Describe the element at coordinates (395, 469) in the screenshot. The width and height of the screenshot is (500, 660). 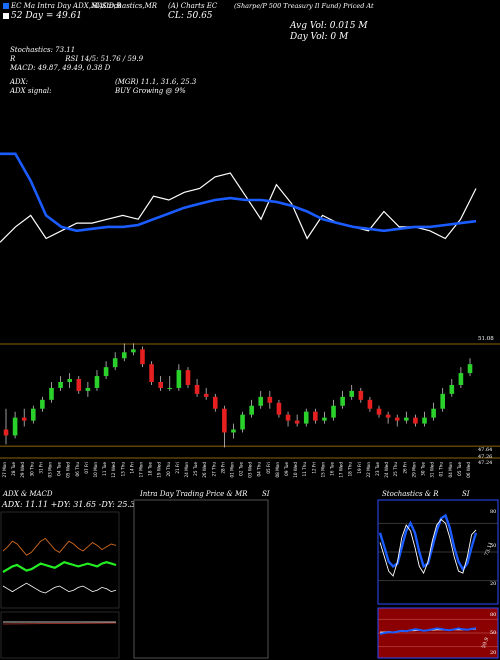
I see `x-tick-label: 25 Thu` at that location.